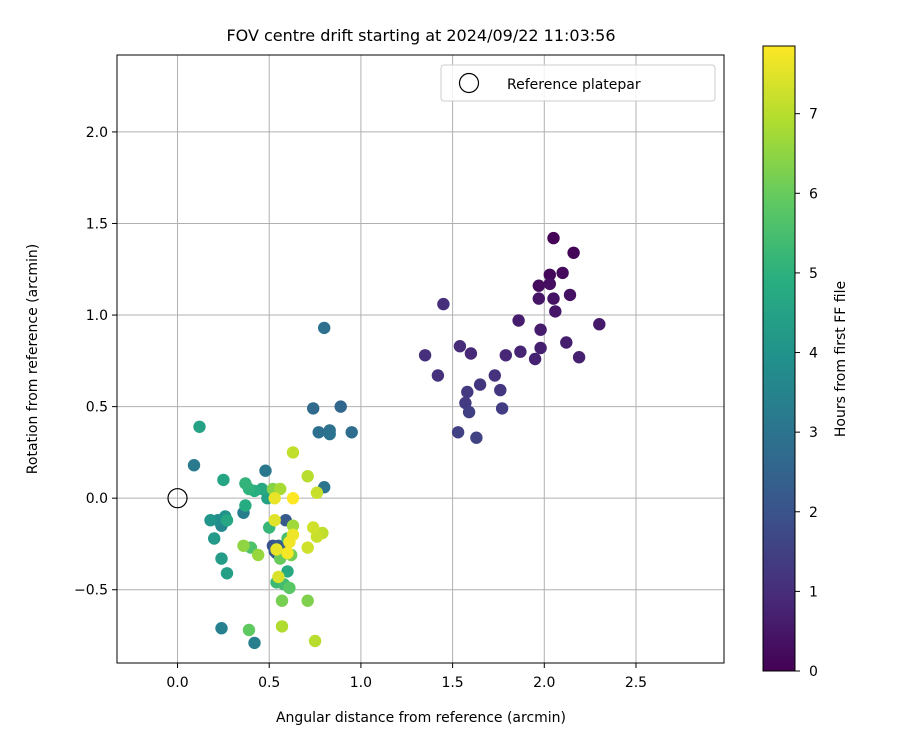  I want to click on y-tick-label: −0.5, so click(91, 591).